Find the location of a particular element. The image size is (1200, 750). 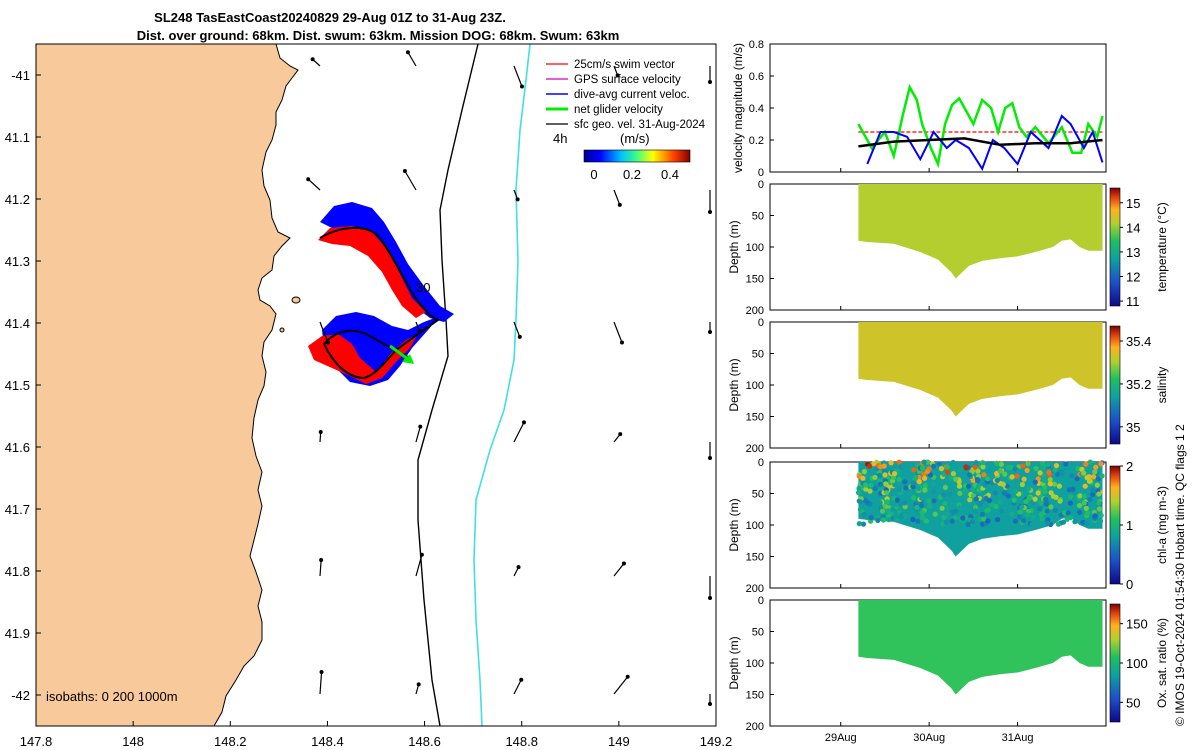

map-x-ticks: 147.8 148 148.2 148.4 148.6 148.8 149 149.2 is located at coordinates (376, 735).